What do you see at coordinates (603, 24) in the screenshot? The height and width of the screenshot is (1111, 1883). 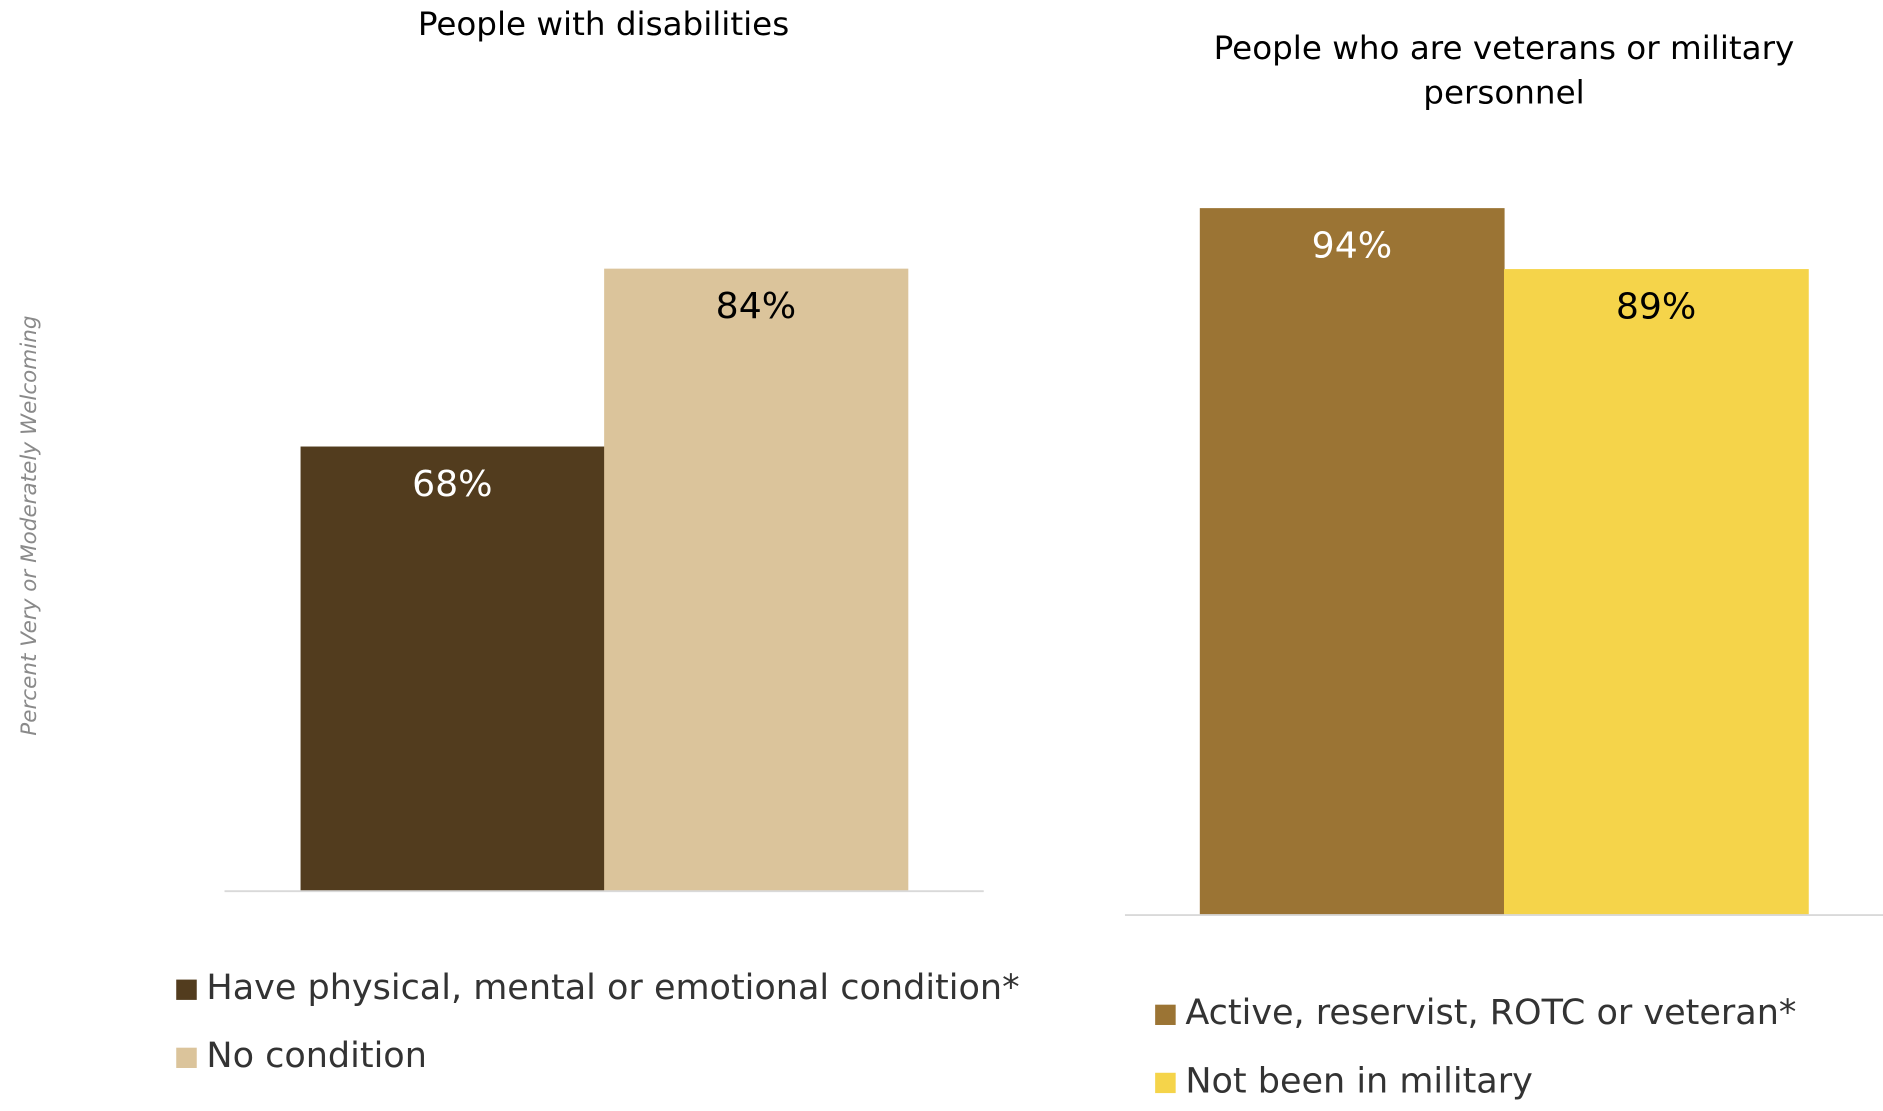 I see `chart-title: People with disabilities` at bounding box center [603, 24].